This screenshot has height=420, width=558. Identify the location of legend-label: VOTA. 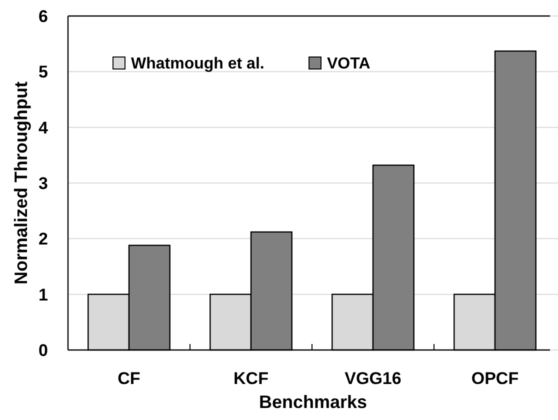
(349, 64).